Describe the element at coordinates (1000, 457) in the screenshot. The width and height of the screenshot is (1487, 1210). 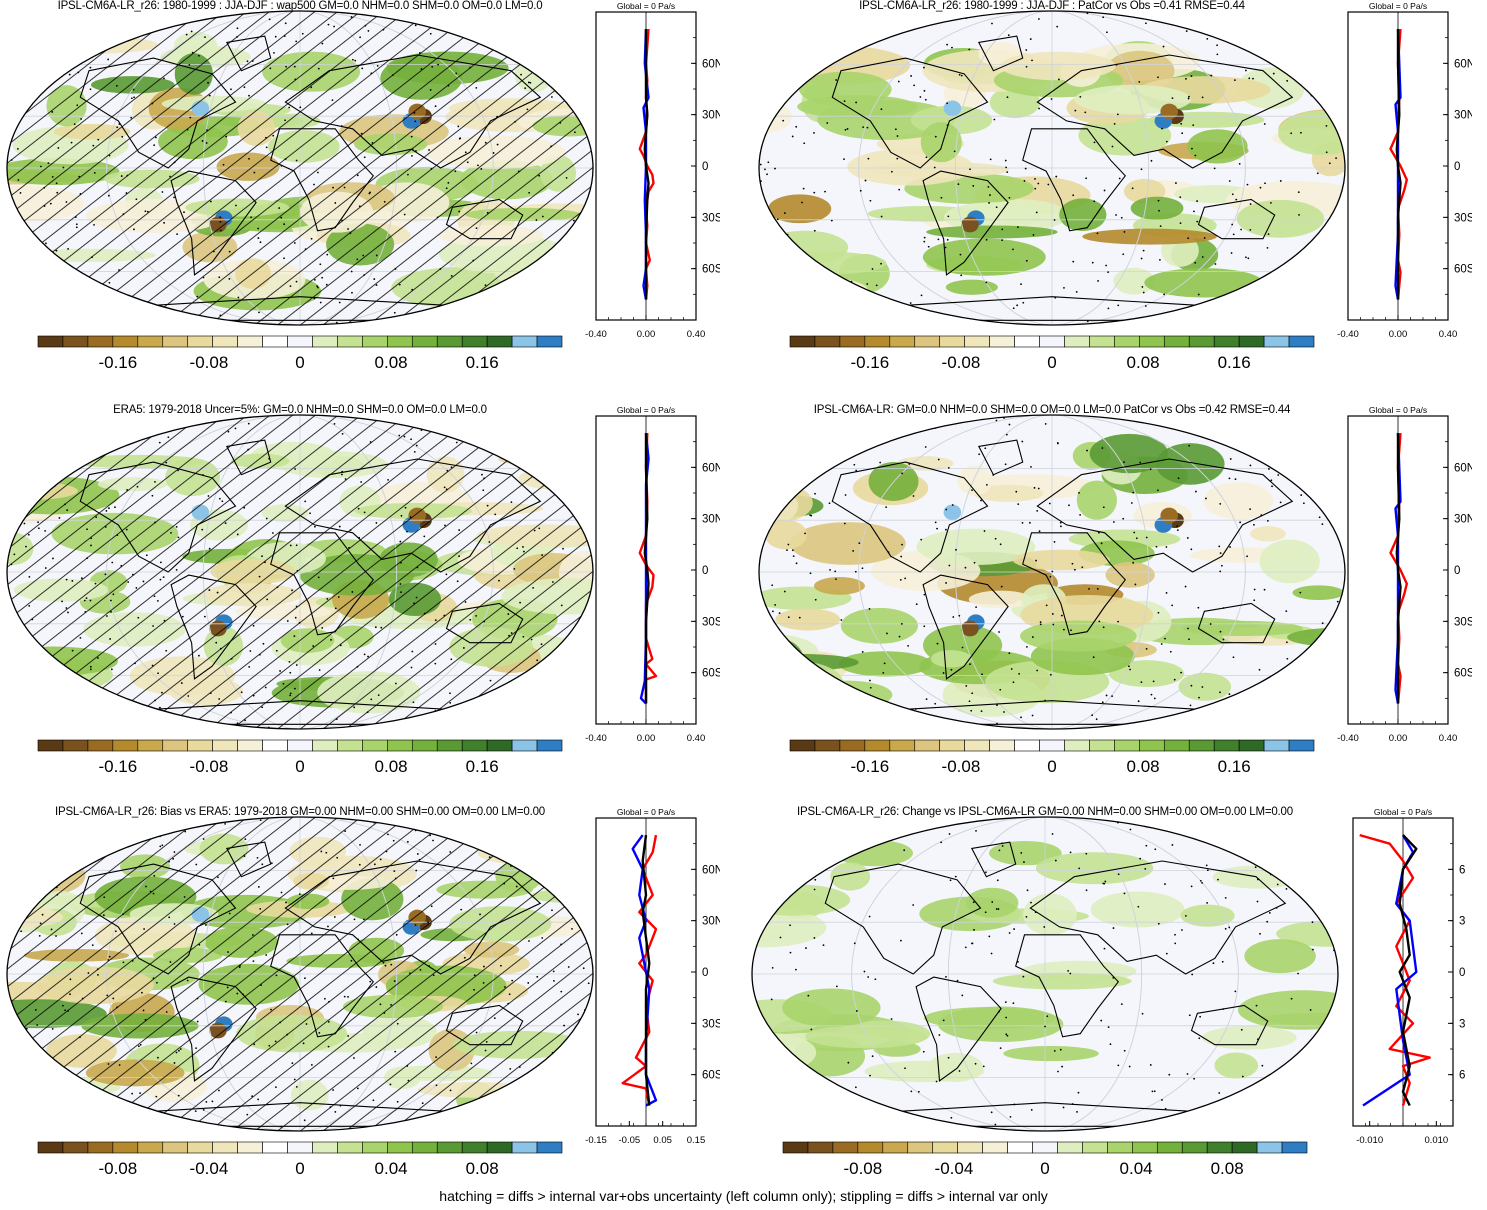
I see `coastline-greenland` at that location.